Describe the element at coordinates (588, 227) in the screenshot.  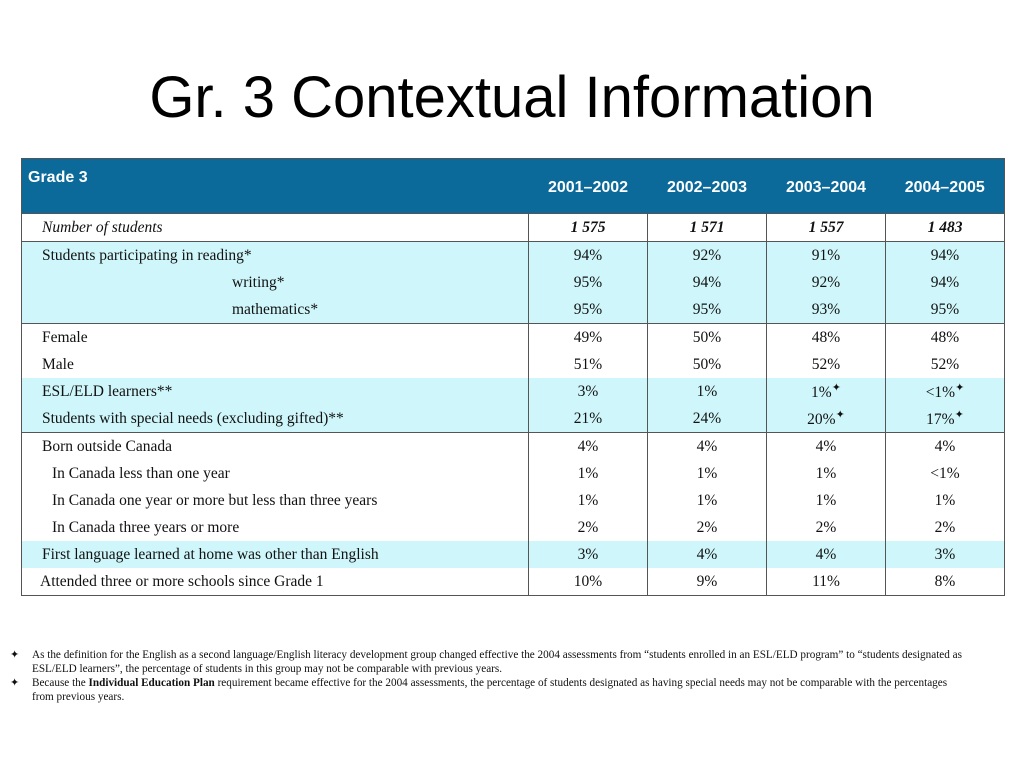
I see `cell-value: 1 575` at that location.